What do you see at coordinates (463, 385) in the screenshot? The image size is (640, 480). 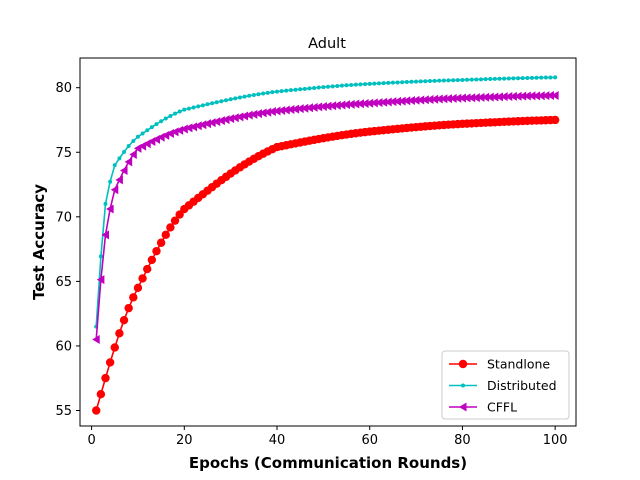 I see `legend-marker` at bounding box center [463, 385].